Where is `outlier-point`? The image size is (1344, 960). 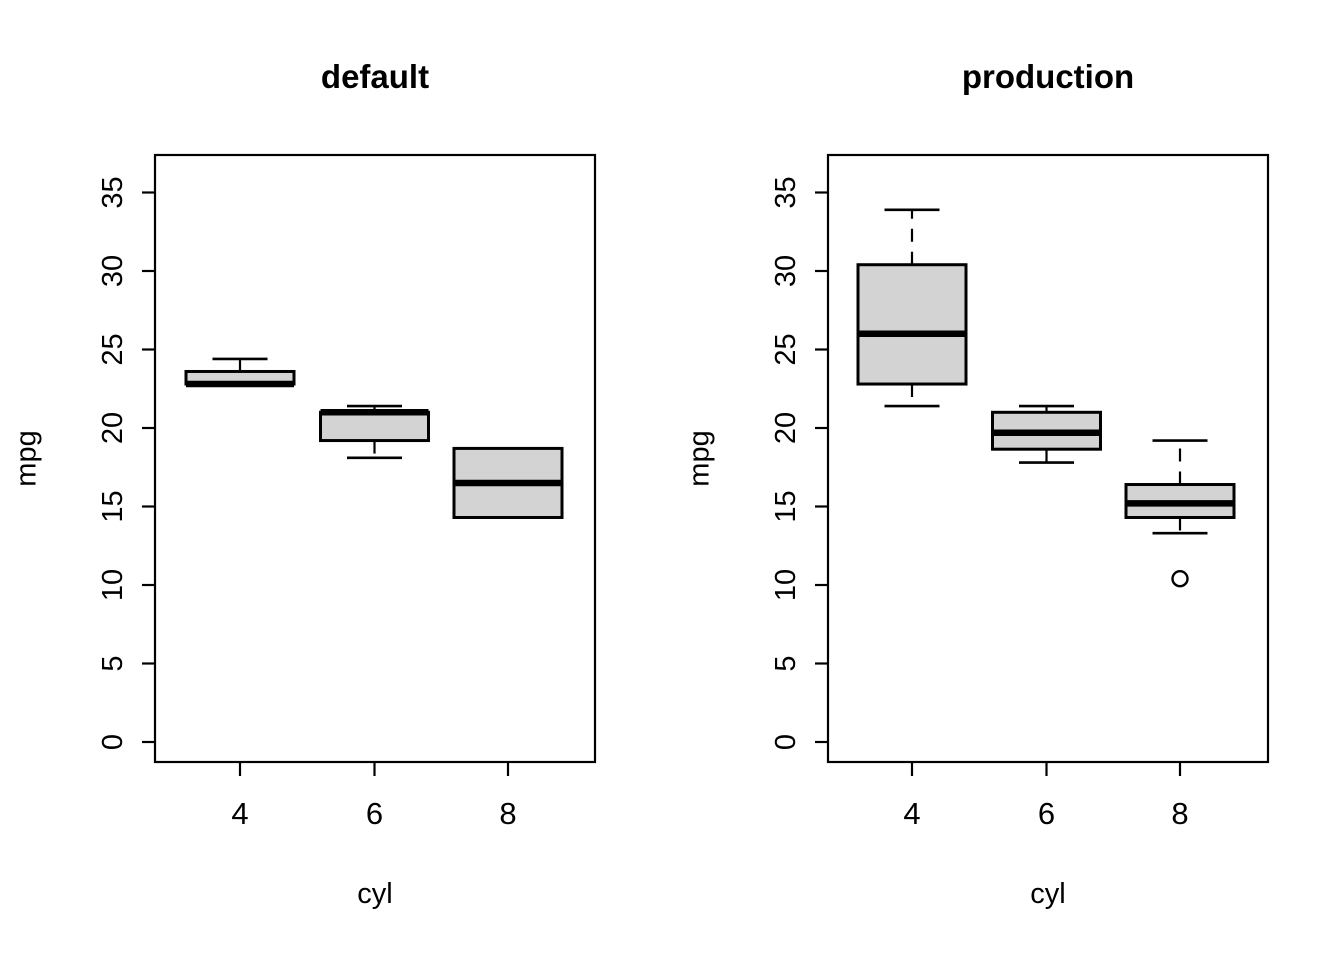
outlier-point is located at coordinates (1180, 579).